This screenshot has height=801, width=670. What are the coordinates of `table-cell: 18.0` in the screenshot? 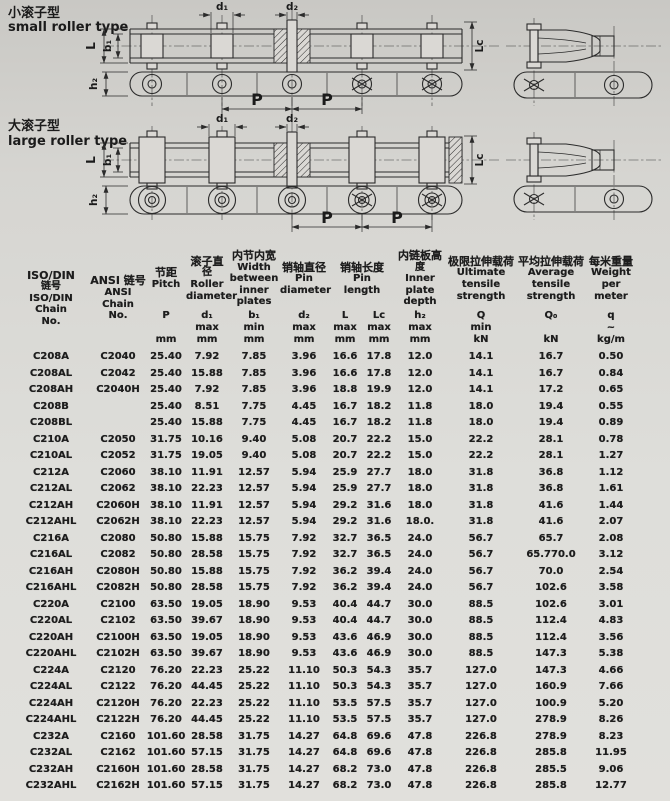 It's located at (420, 472).